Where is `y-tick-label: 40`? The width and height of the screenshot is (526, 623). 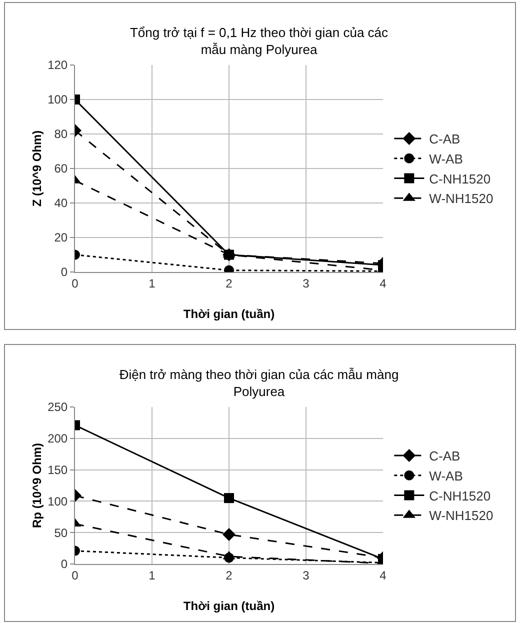 y-tick-label: 40 is located at coordinates (61, 203).